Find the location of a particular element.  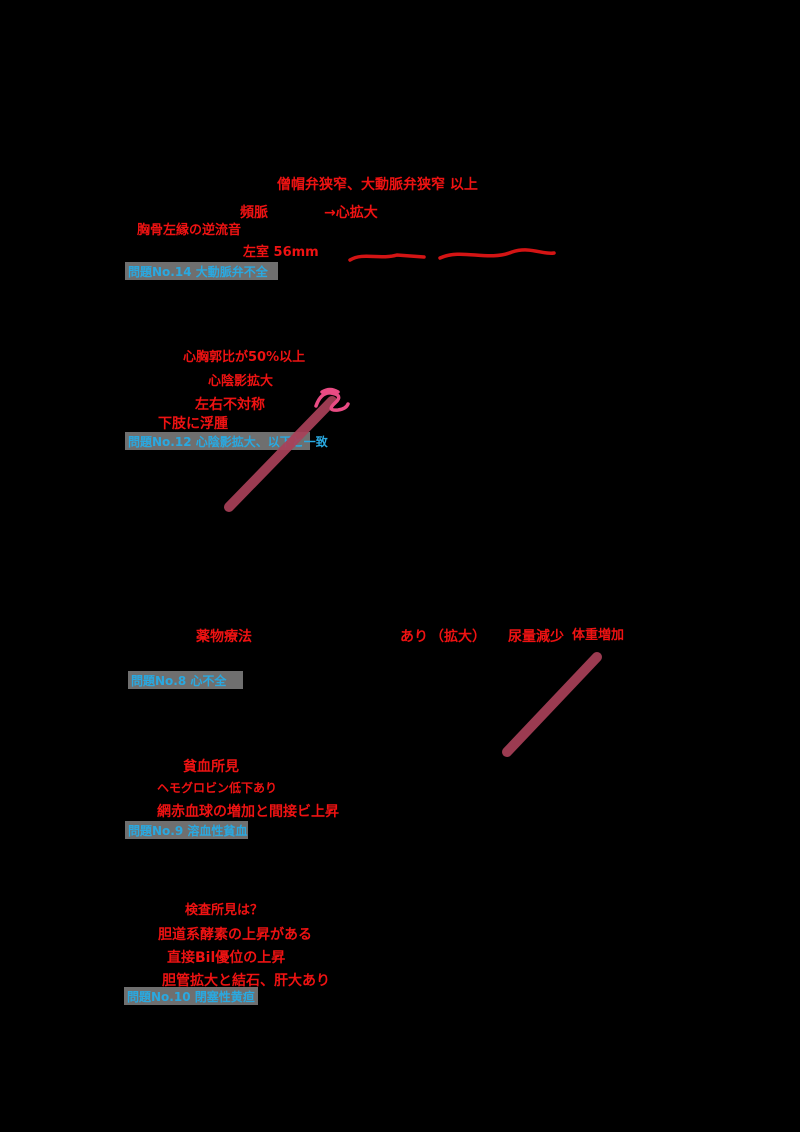

clue-line-s4-2: ヘモグロビン低下あり is located at coordinates (217, 788).